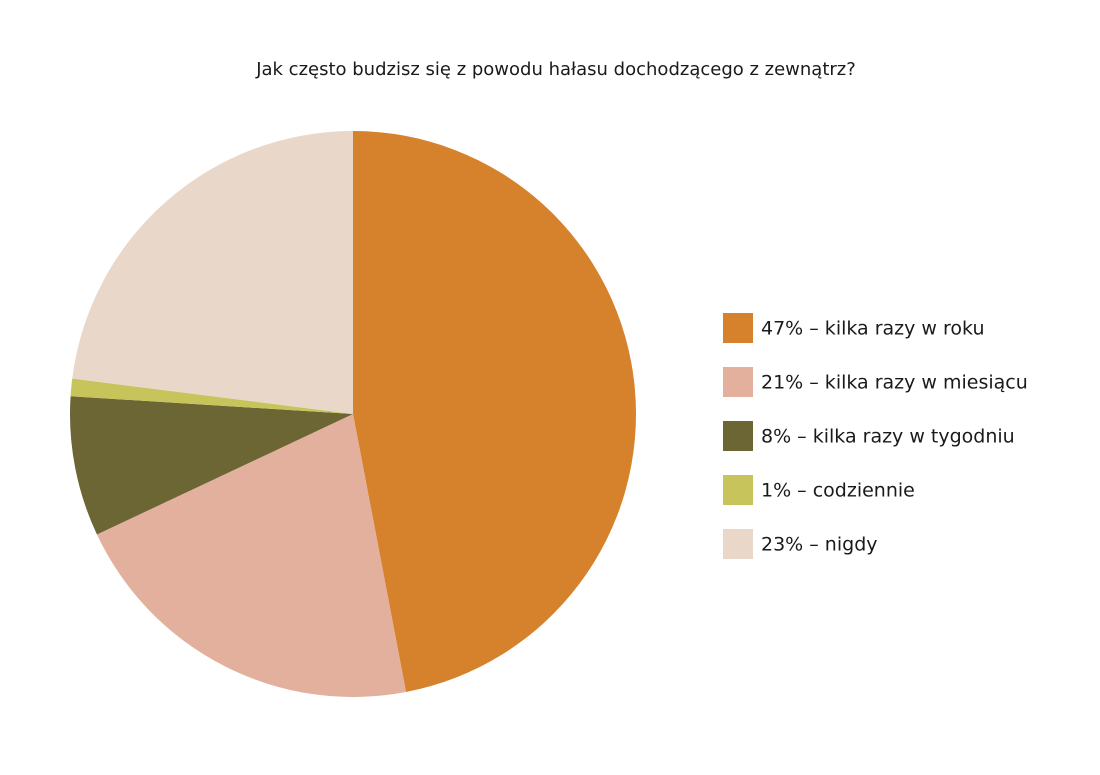 The image size is (1100, 775). What do you see at coordinates (894, 383) in the screenshot?
I see `legend-label: 21% – kilka razy w miesiącu` at bounding box center [894, 383].